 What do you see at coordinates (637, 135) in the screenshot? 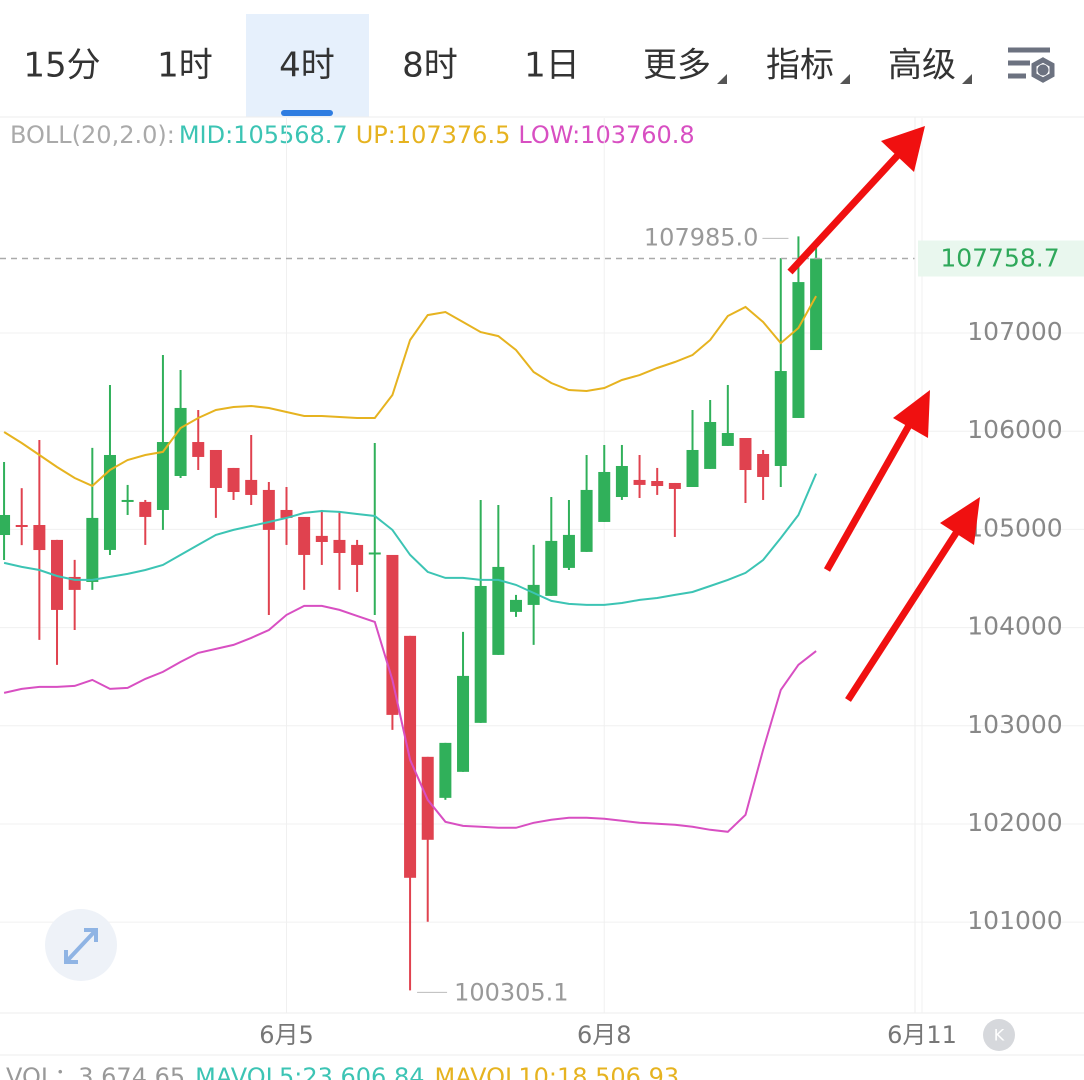
I see `legend-value: 103760.8` at bounding box center [637, 135].